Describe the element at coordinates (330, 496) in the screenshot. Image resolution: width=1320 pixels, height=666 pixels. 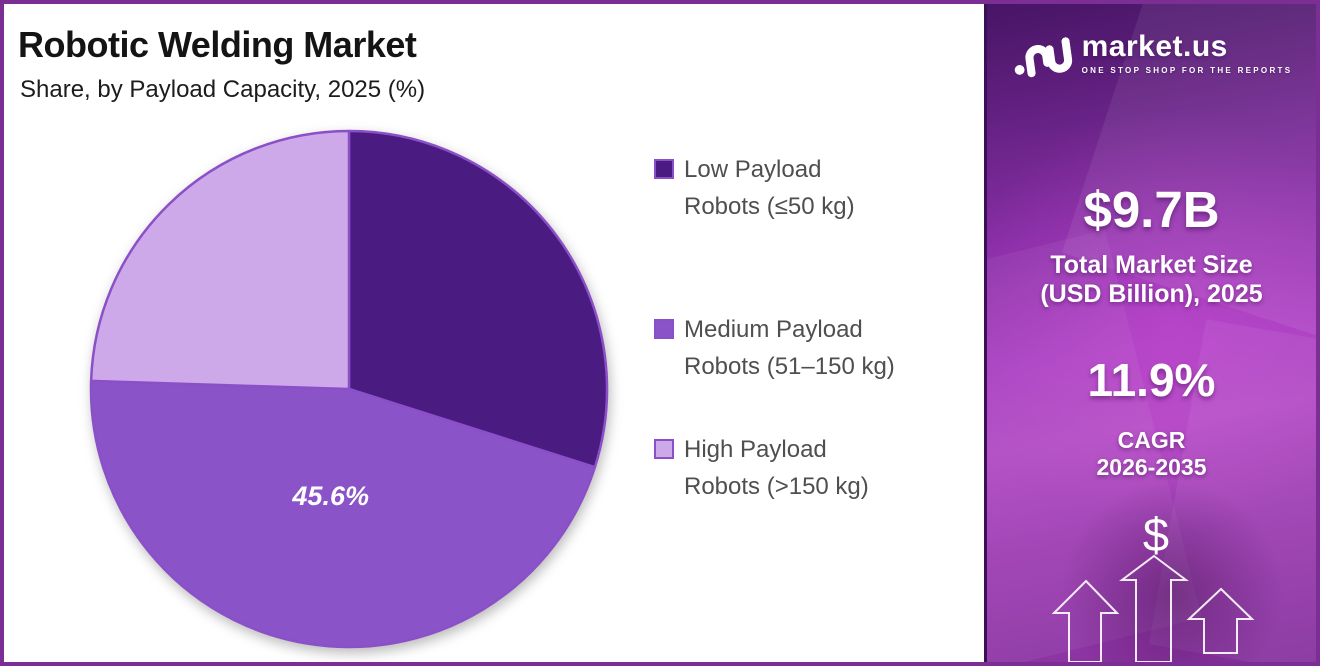
I see `pie-slice-value-label: 45.6%` at that location.